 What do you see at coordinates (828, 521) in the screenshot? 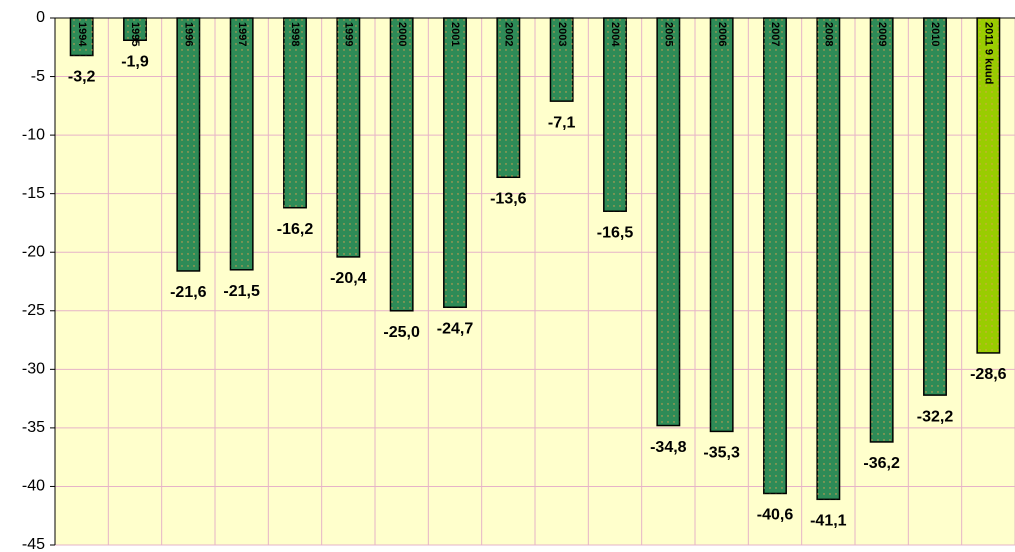
I see `value-label: -41,1` at bounding box center [828, 521].